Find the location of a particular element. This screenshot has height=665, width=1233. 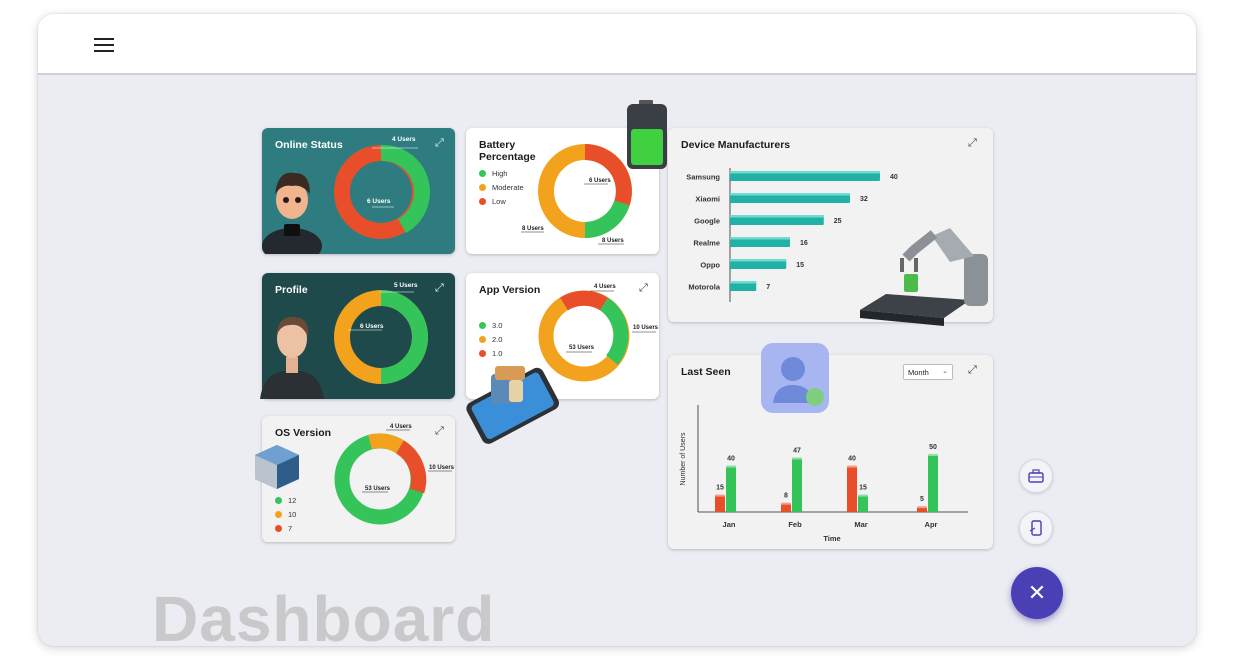

mobile-button is located at coordinates (1036, 528).